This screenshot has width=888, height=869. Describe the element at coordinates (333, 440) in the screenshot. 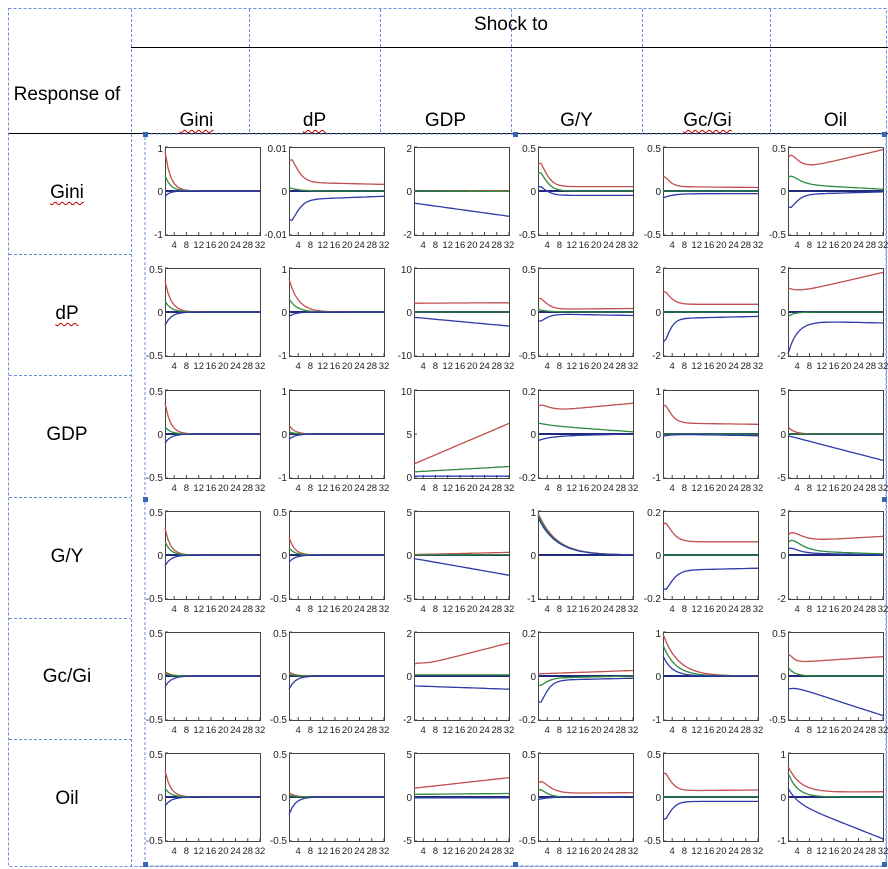

I see `irf-panel-gdp-to-dp: 1 0 -1 4 8 12 16 20 24 28 32` at that location.